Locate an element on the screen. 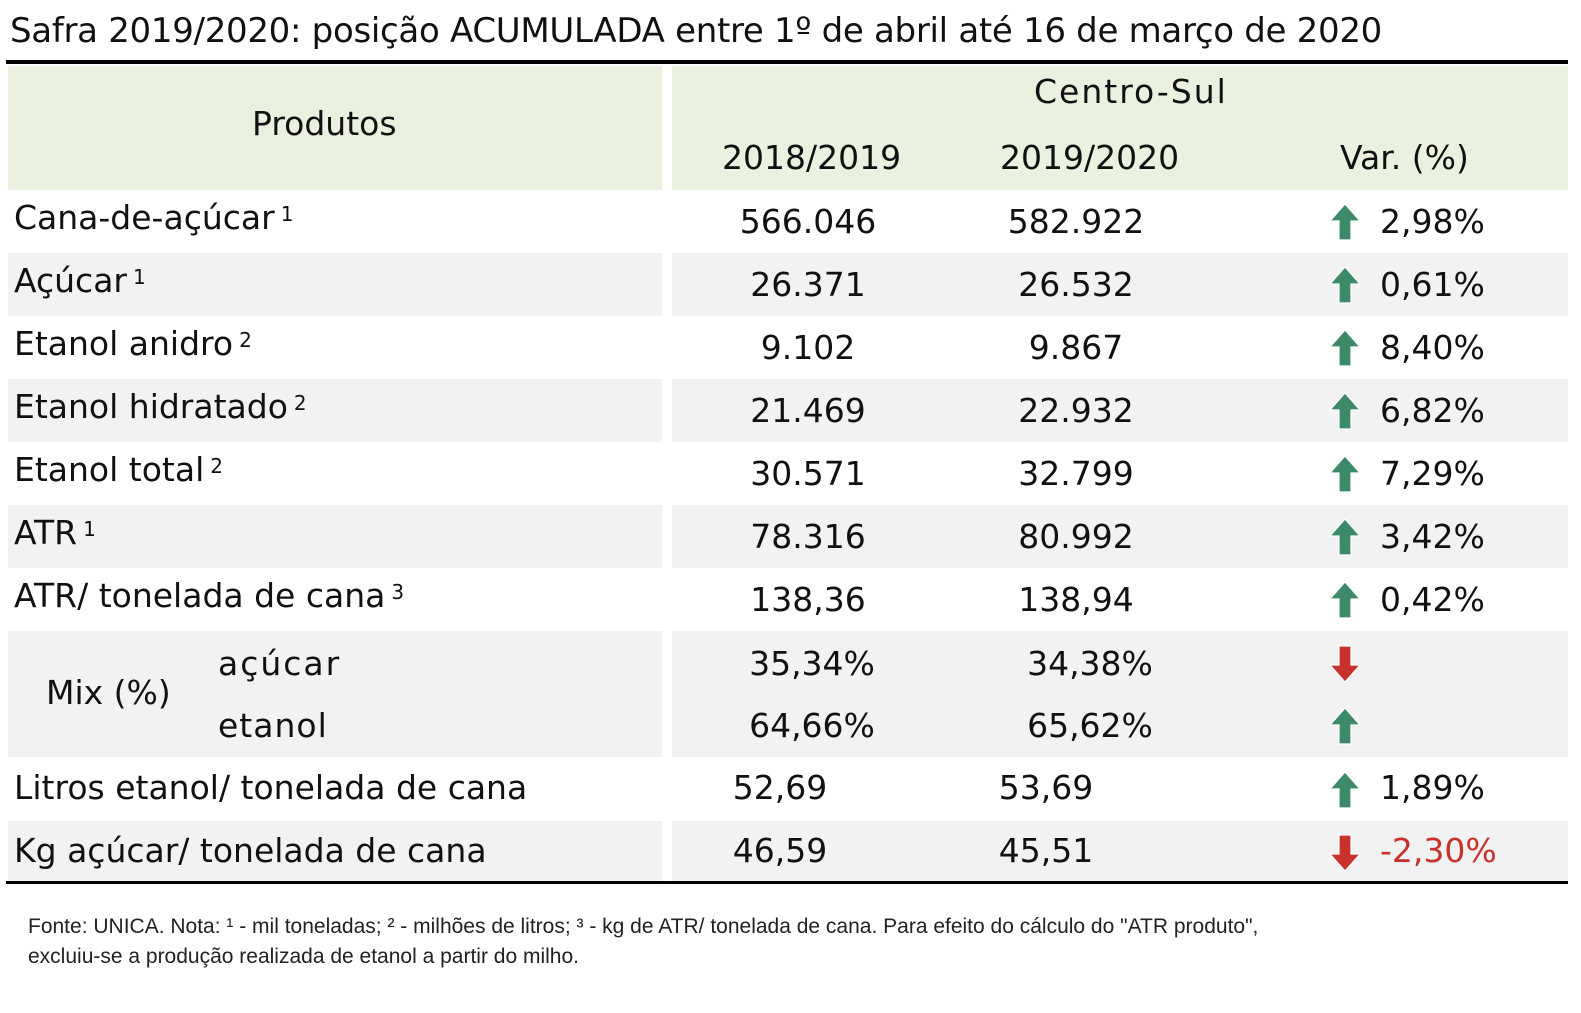 This screenshot has height=1013, width=1581. header-col-2018-2019: 2018/2019 is located at coordinates (812, 157).